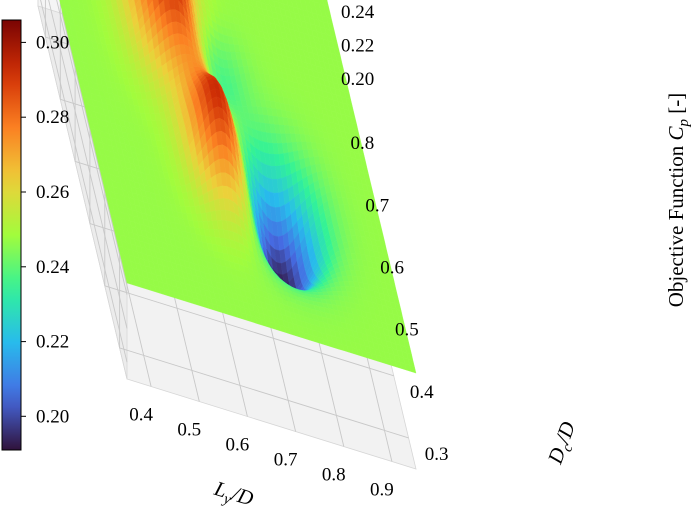 The image size is (699, 525). I want to click on x-tick-label-4: 0.8, so click(334, 475).